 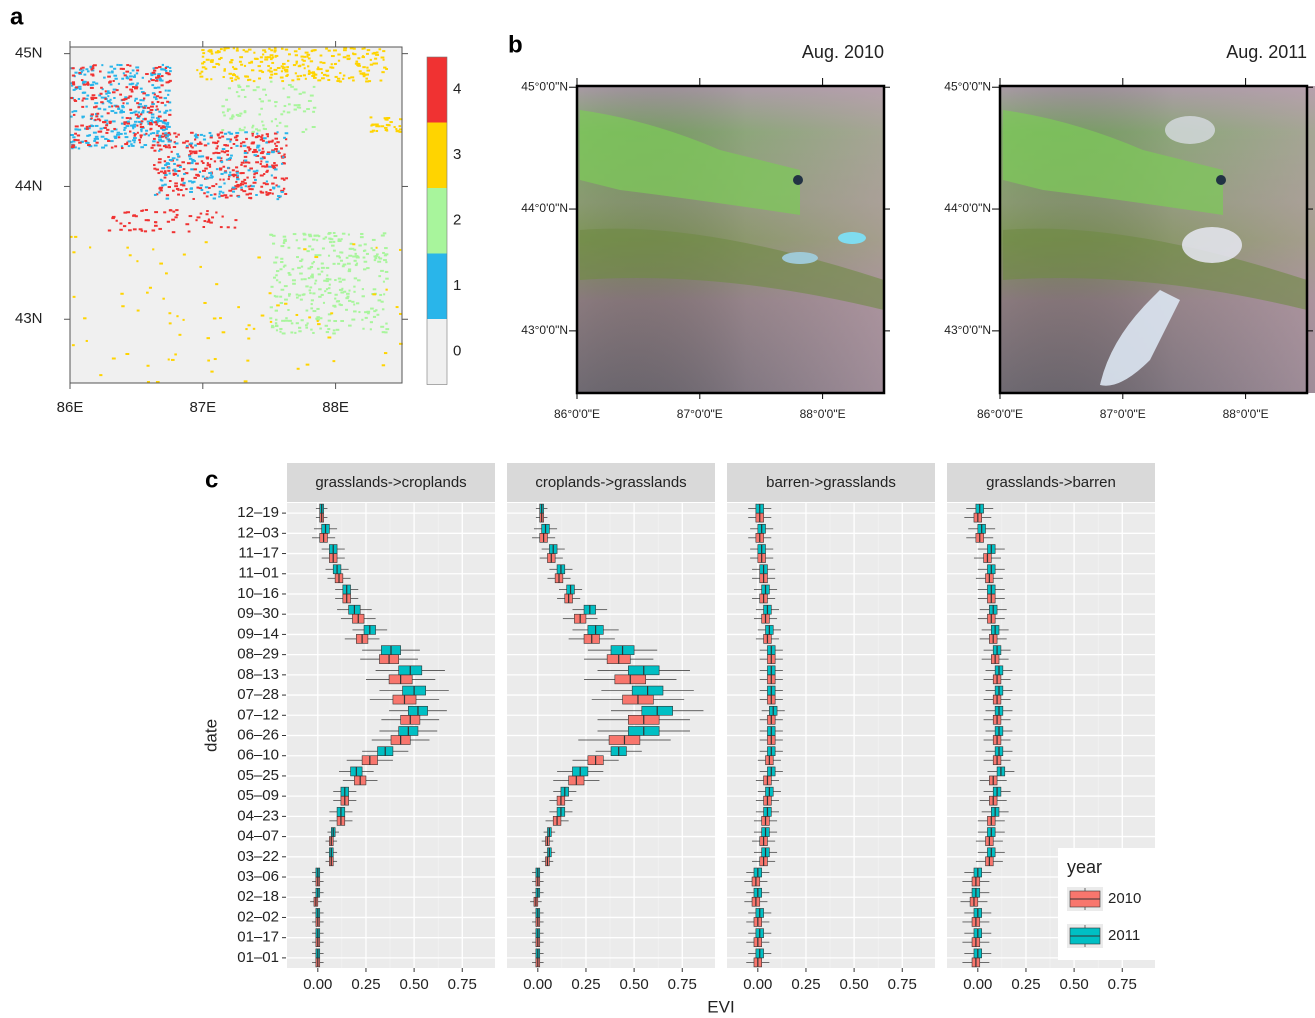 I want to click on map-pixels, so click(x=236, y=215).